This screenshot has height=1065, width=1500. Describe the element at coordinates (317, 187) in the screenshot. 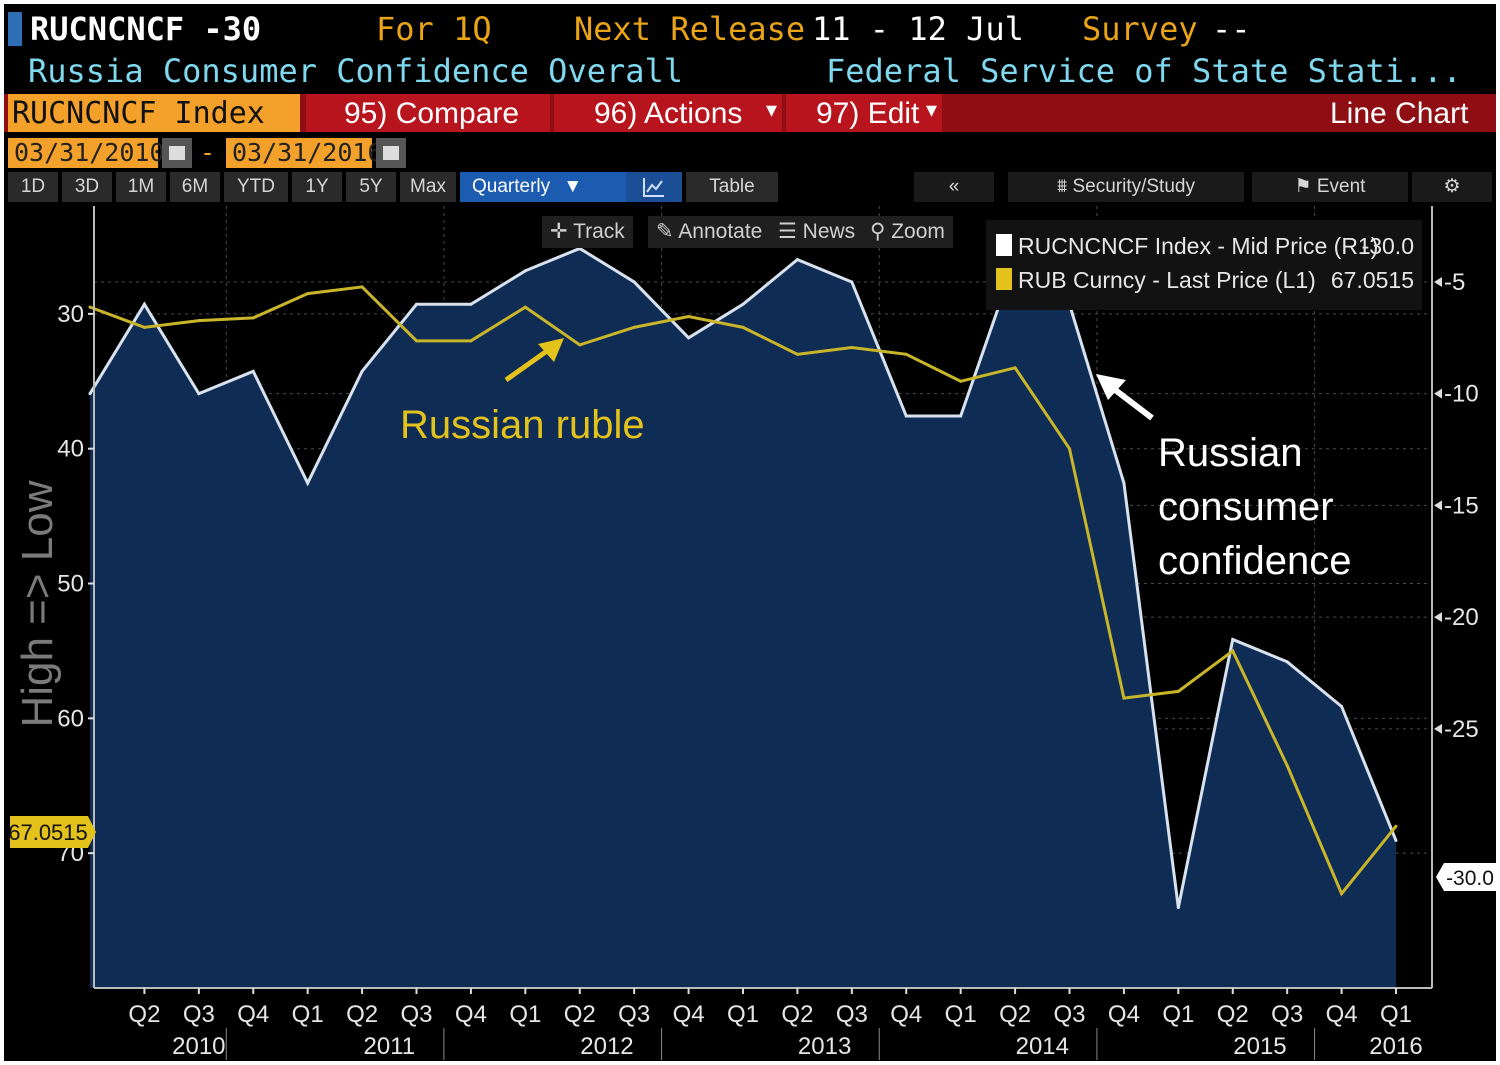

I see `range-1y-button: 1Y` at that location.